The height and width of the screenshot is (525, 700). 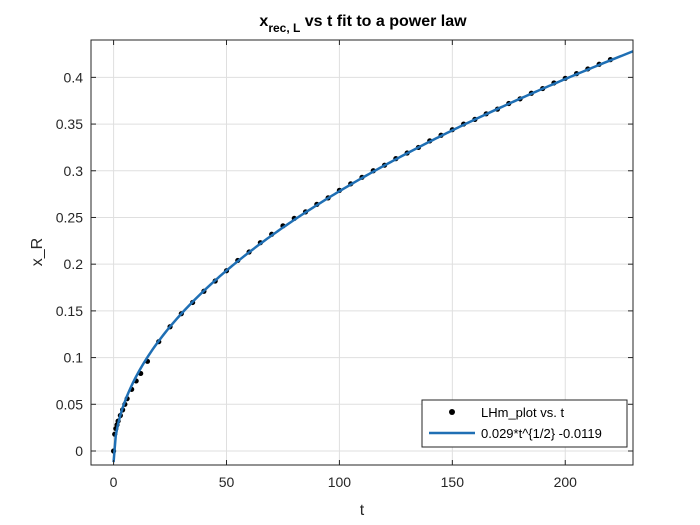 I want to click on legend: LHm_plot vs. t 0.029*t^{1/2} -0.0119, so click(x=524, y=423).